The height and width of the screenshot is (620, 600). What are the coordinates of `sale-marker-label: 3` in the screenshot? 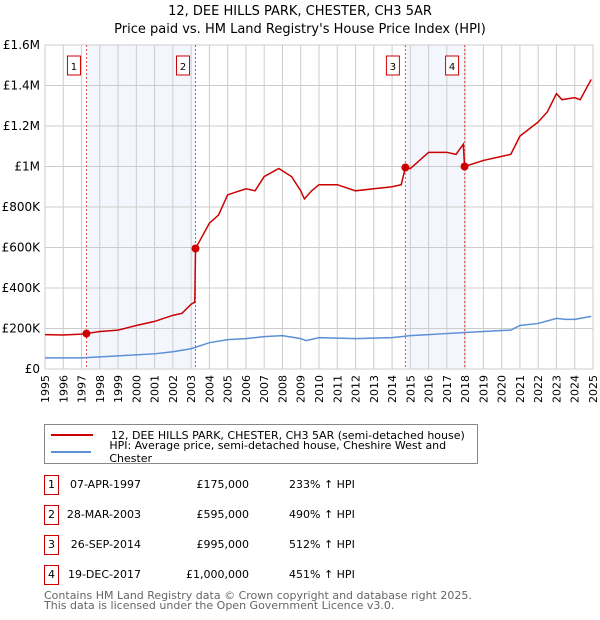 It's located at (393, 67).